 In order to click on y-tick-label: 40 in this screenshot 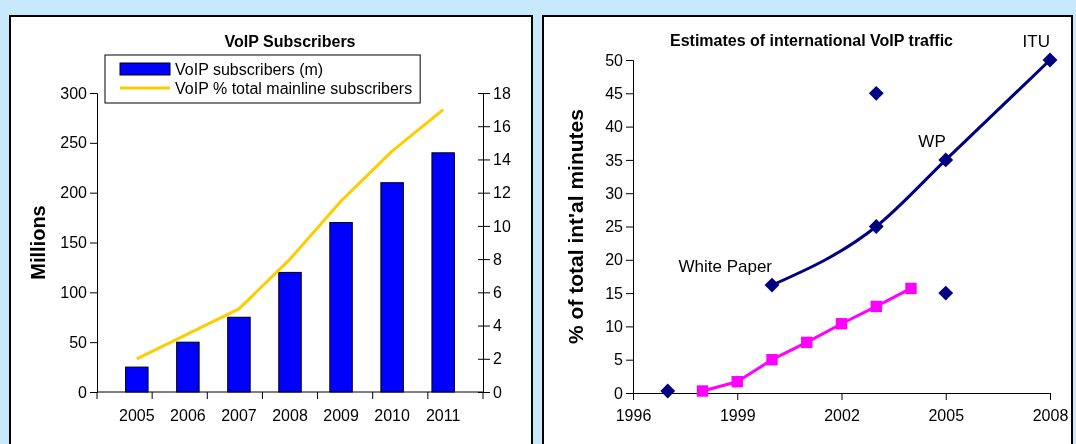, I will do `click(614, 127)`.